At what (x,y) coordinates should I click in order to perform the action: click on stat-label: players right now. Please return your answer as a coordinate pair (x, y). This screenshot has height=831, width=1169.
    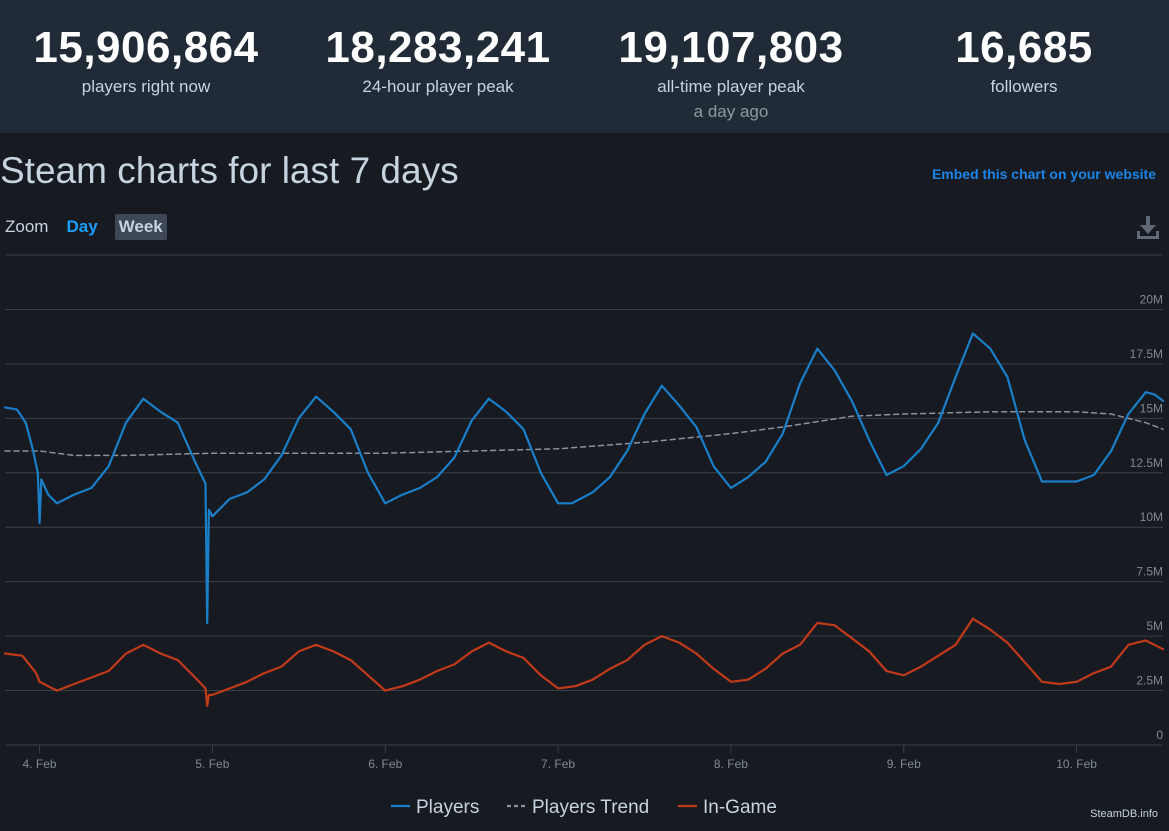
    Looking at the image, I should click on (146, 86).